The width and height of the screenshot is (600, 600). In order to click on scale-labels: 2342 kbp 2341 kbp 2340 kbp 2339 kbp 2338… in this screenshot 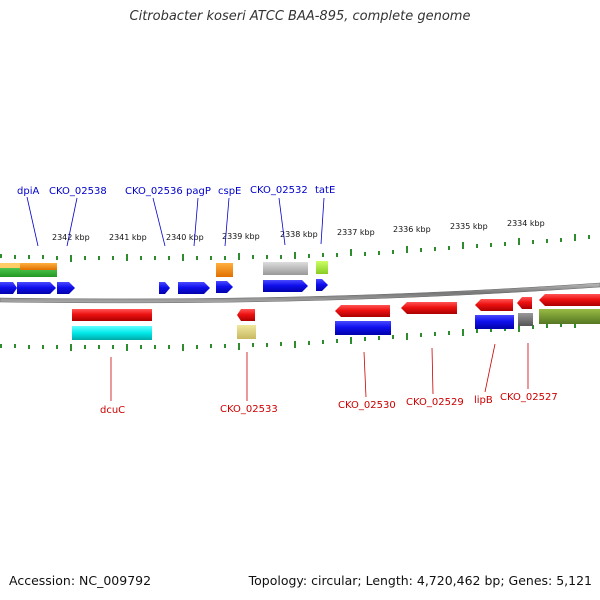, I will do `click(298, 230)`.